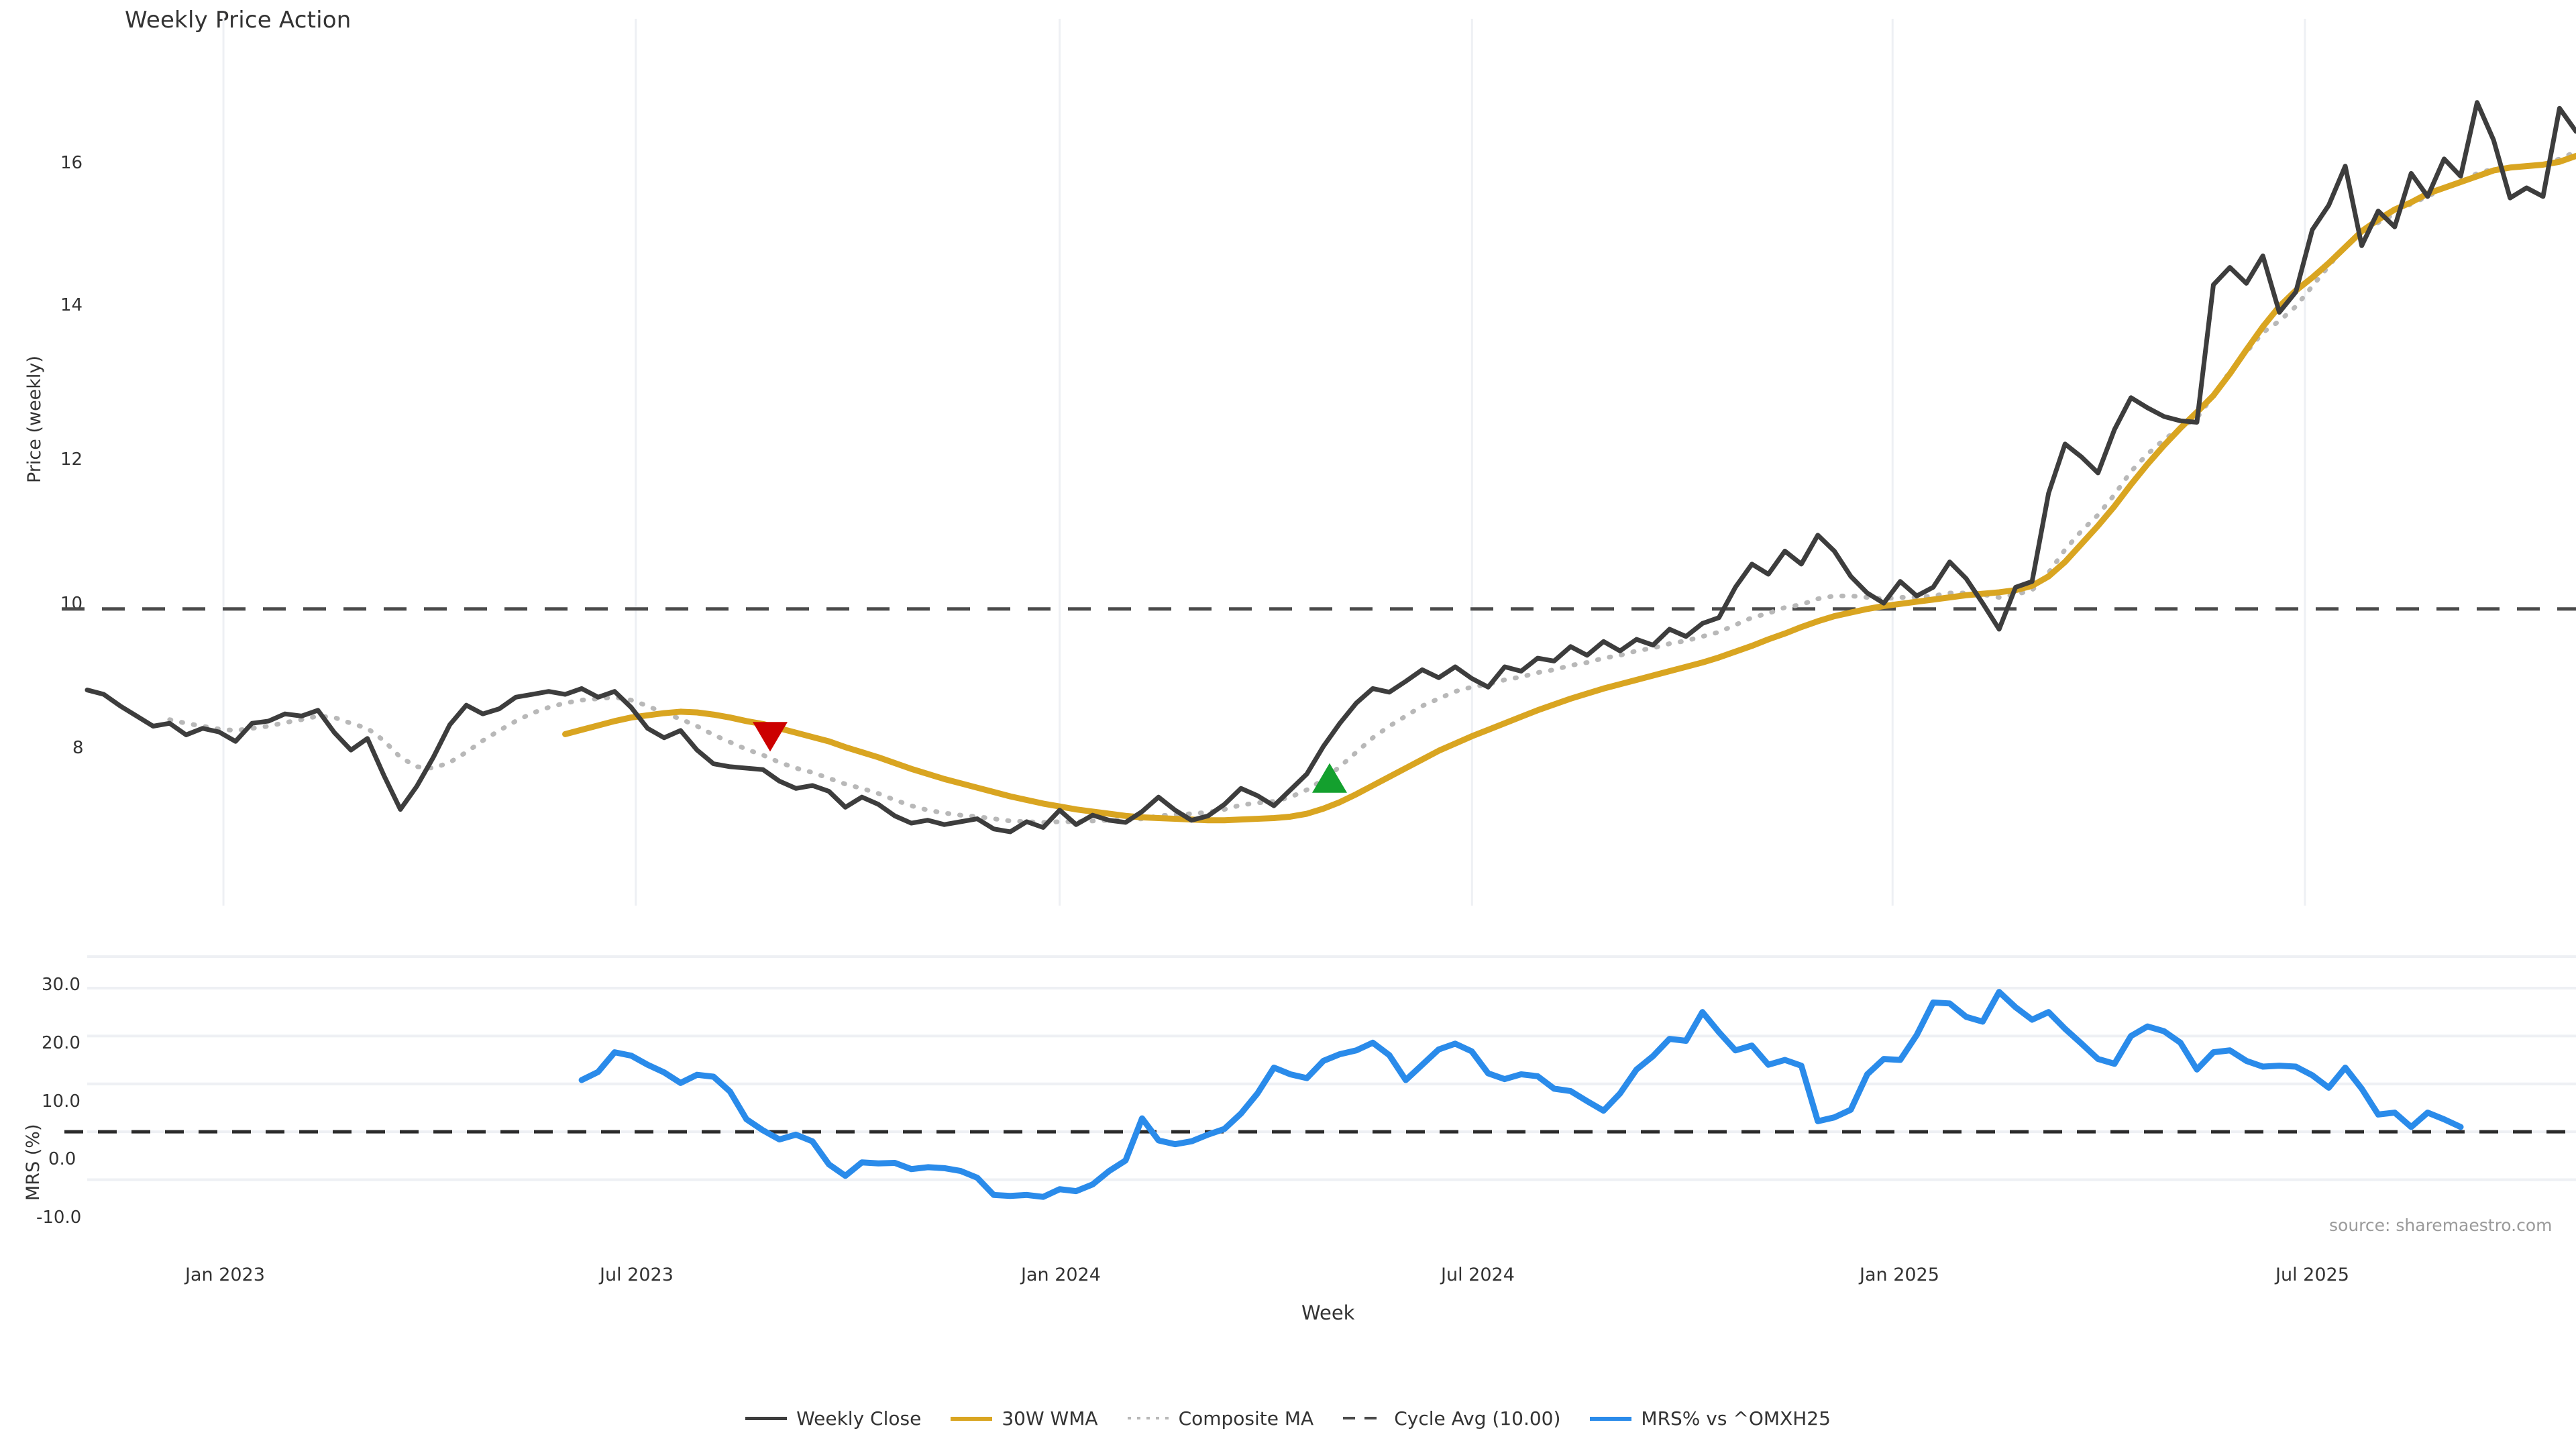 The height and width of the screenshot is (1449, 2576). I want to click on signal-markers, so click(1050, 757).